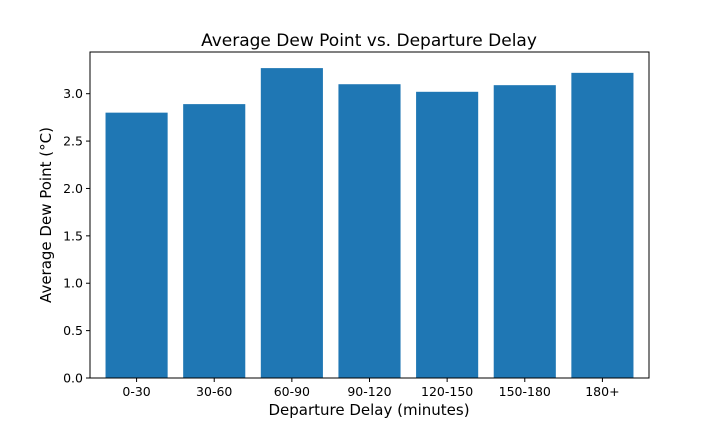  I want to click on x-tick-label-90-120: 90-120, so click(369, 391).